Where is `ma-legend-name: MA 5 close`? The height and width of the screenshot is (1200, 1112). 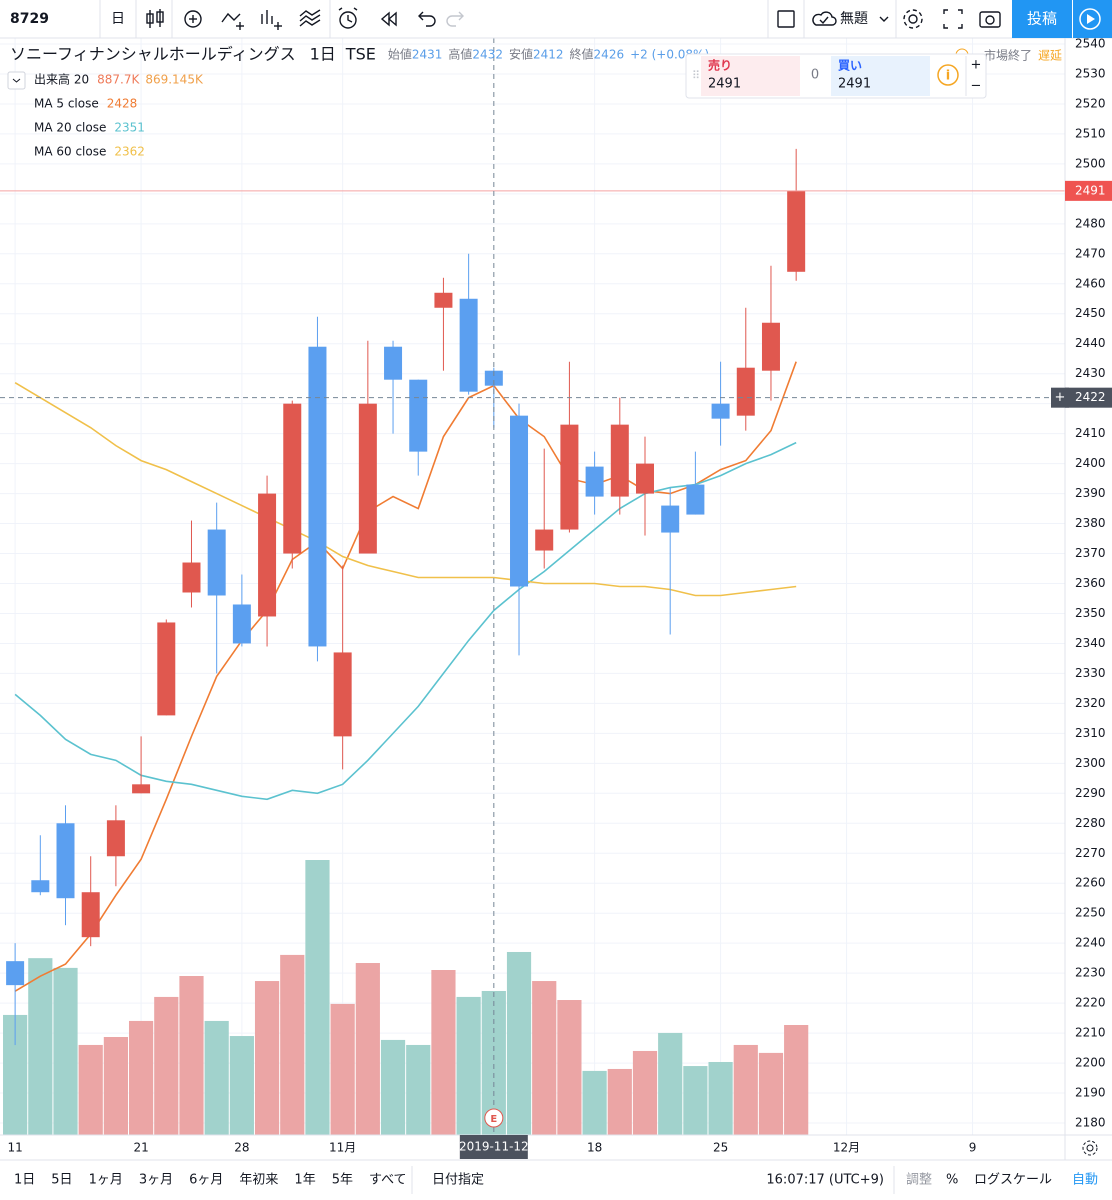 ma-legend-name: MA 5 close is located at coordinates (66, 104).